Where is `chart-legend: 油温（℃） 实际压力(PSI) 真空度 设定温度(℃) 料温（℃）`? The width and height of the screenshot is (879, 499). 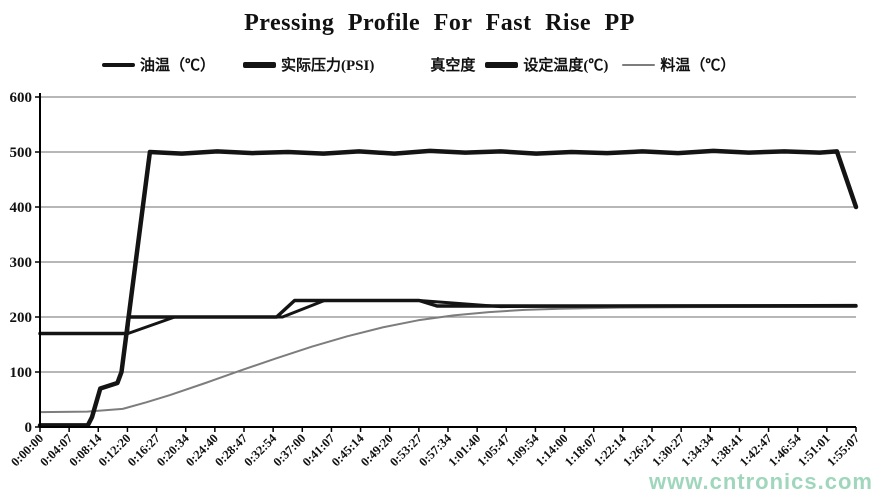
chart-legend: 油温（℃） 实际压力(PSI) 真空度 设定温度(℃) 料温（℃） is located at coordinates (418, 64).